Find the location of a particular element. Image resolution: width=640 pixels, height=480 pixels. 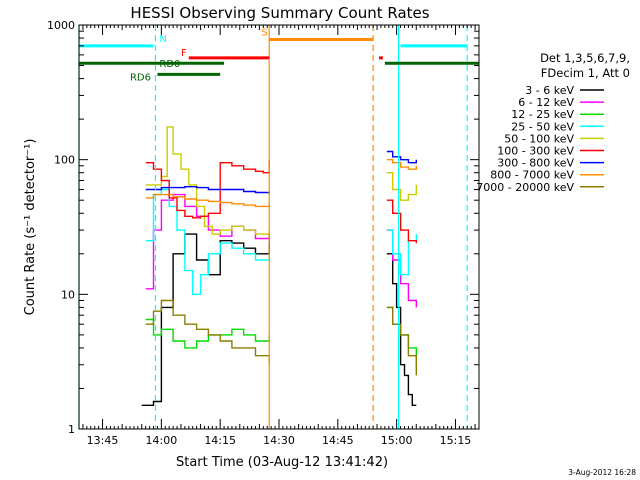

flag-label-s: S is located at coordinates (264, 33).